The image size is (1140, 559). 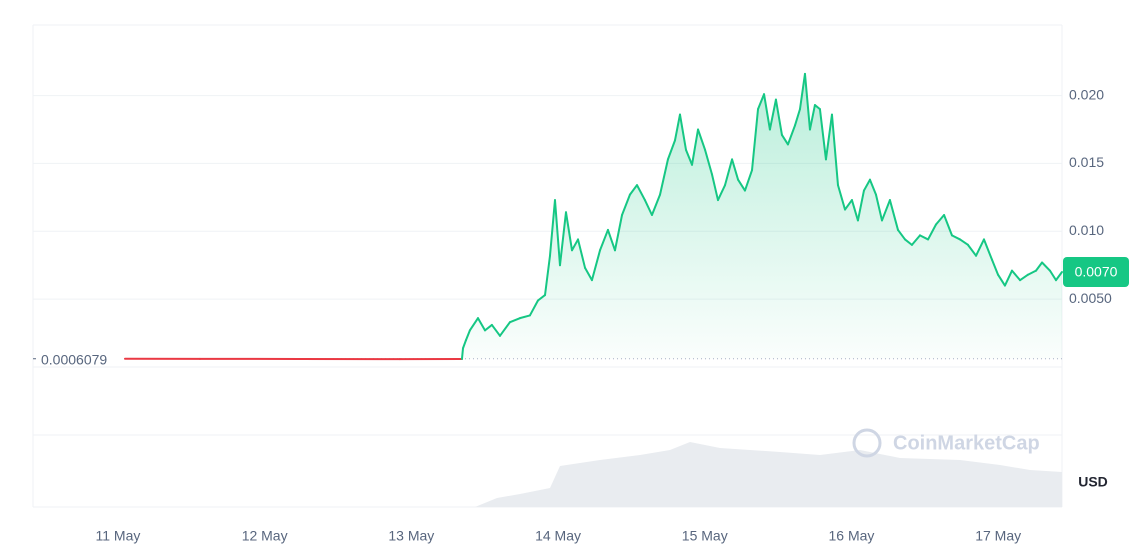 I want to click on x-tick-label: 16 May, so click(x=852, y=536).